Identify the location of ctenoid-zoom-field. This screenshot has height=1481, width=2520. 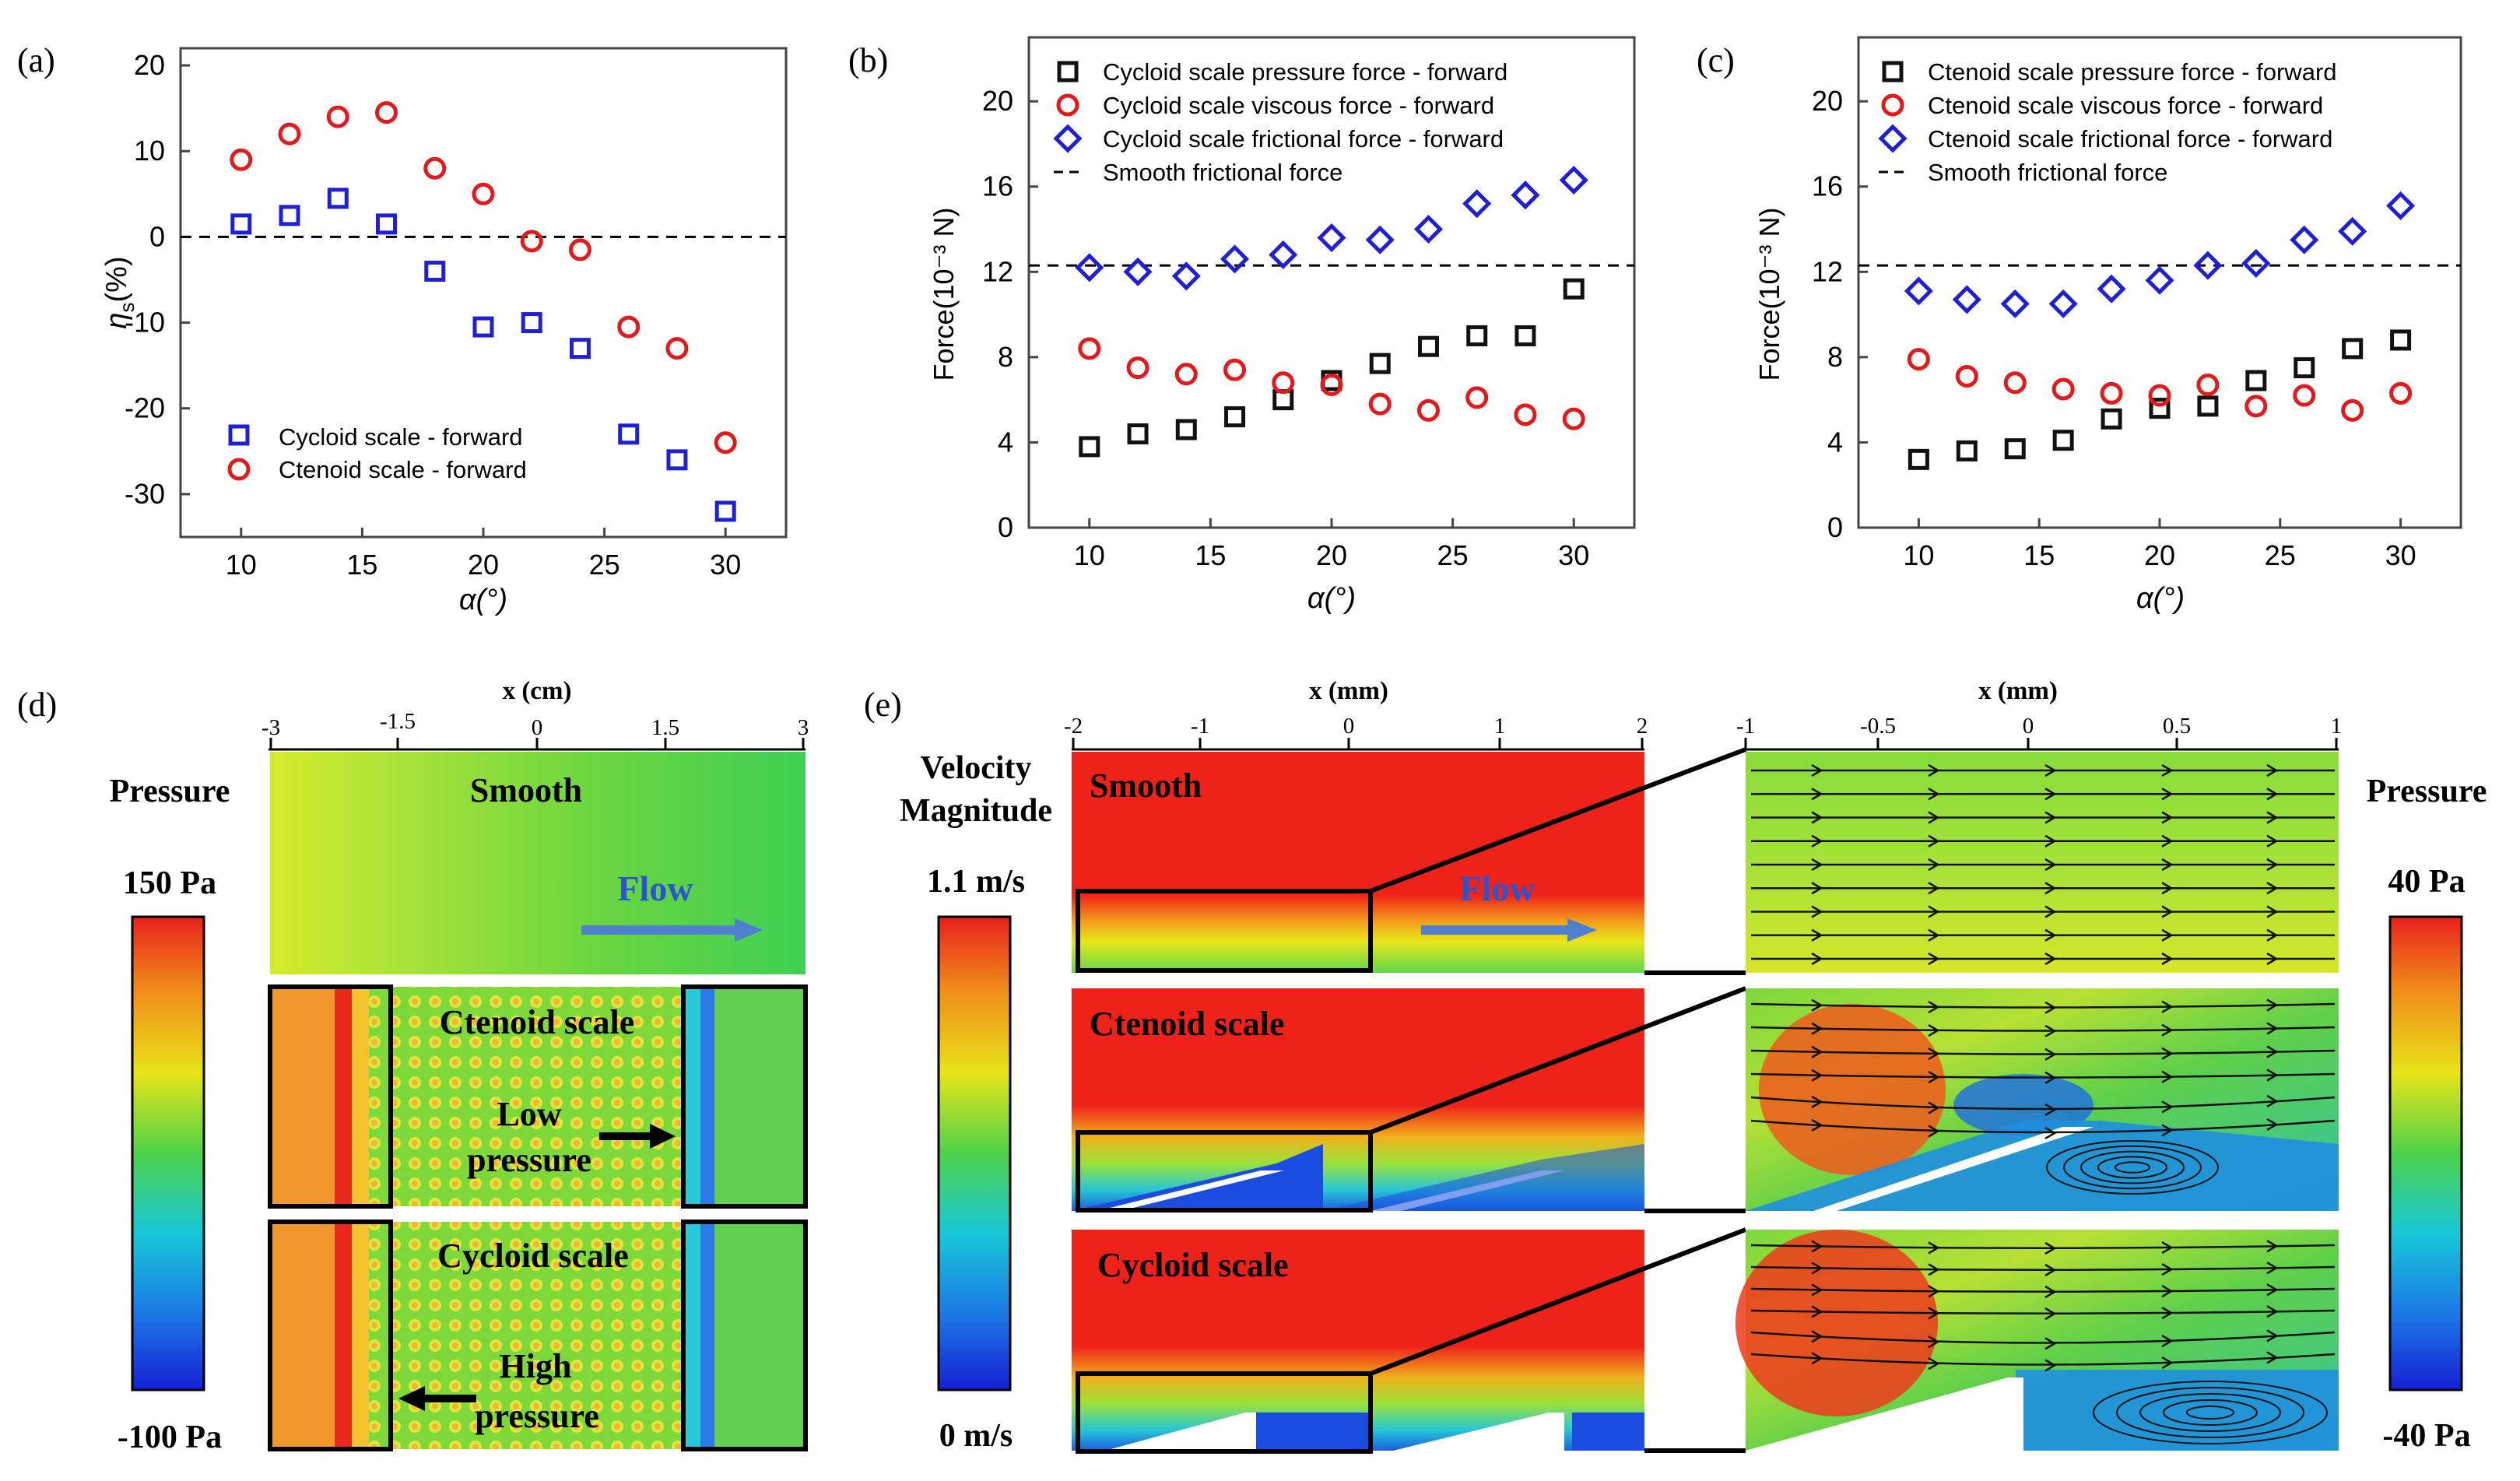
(2043, 1099).